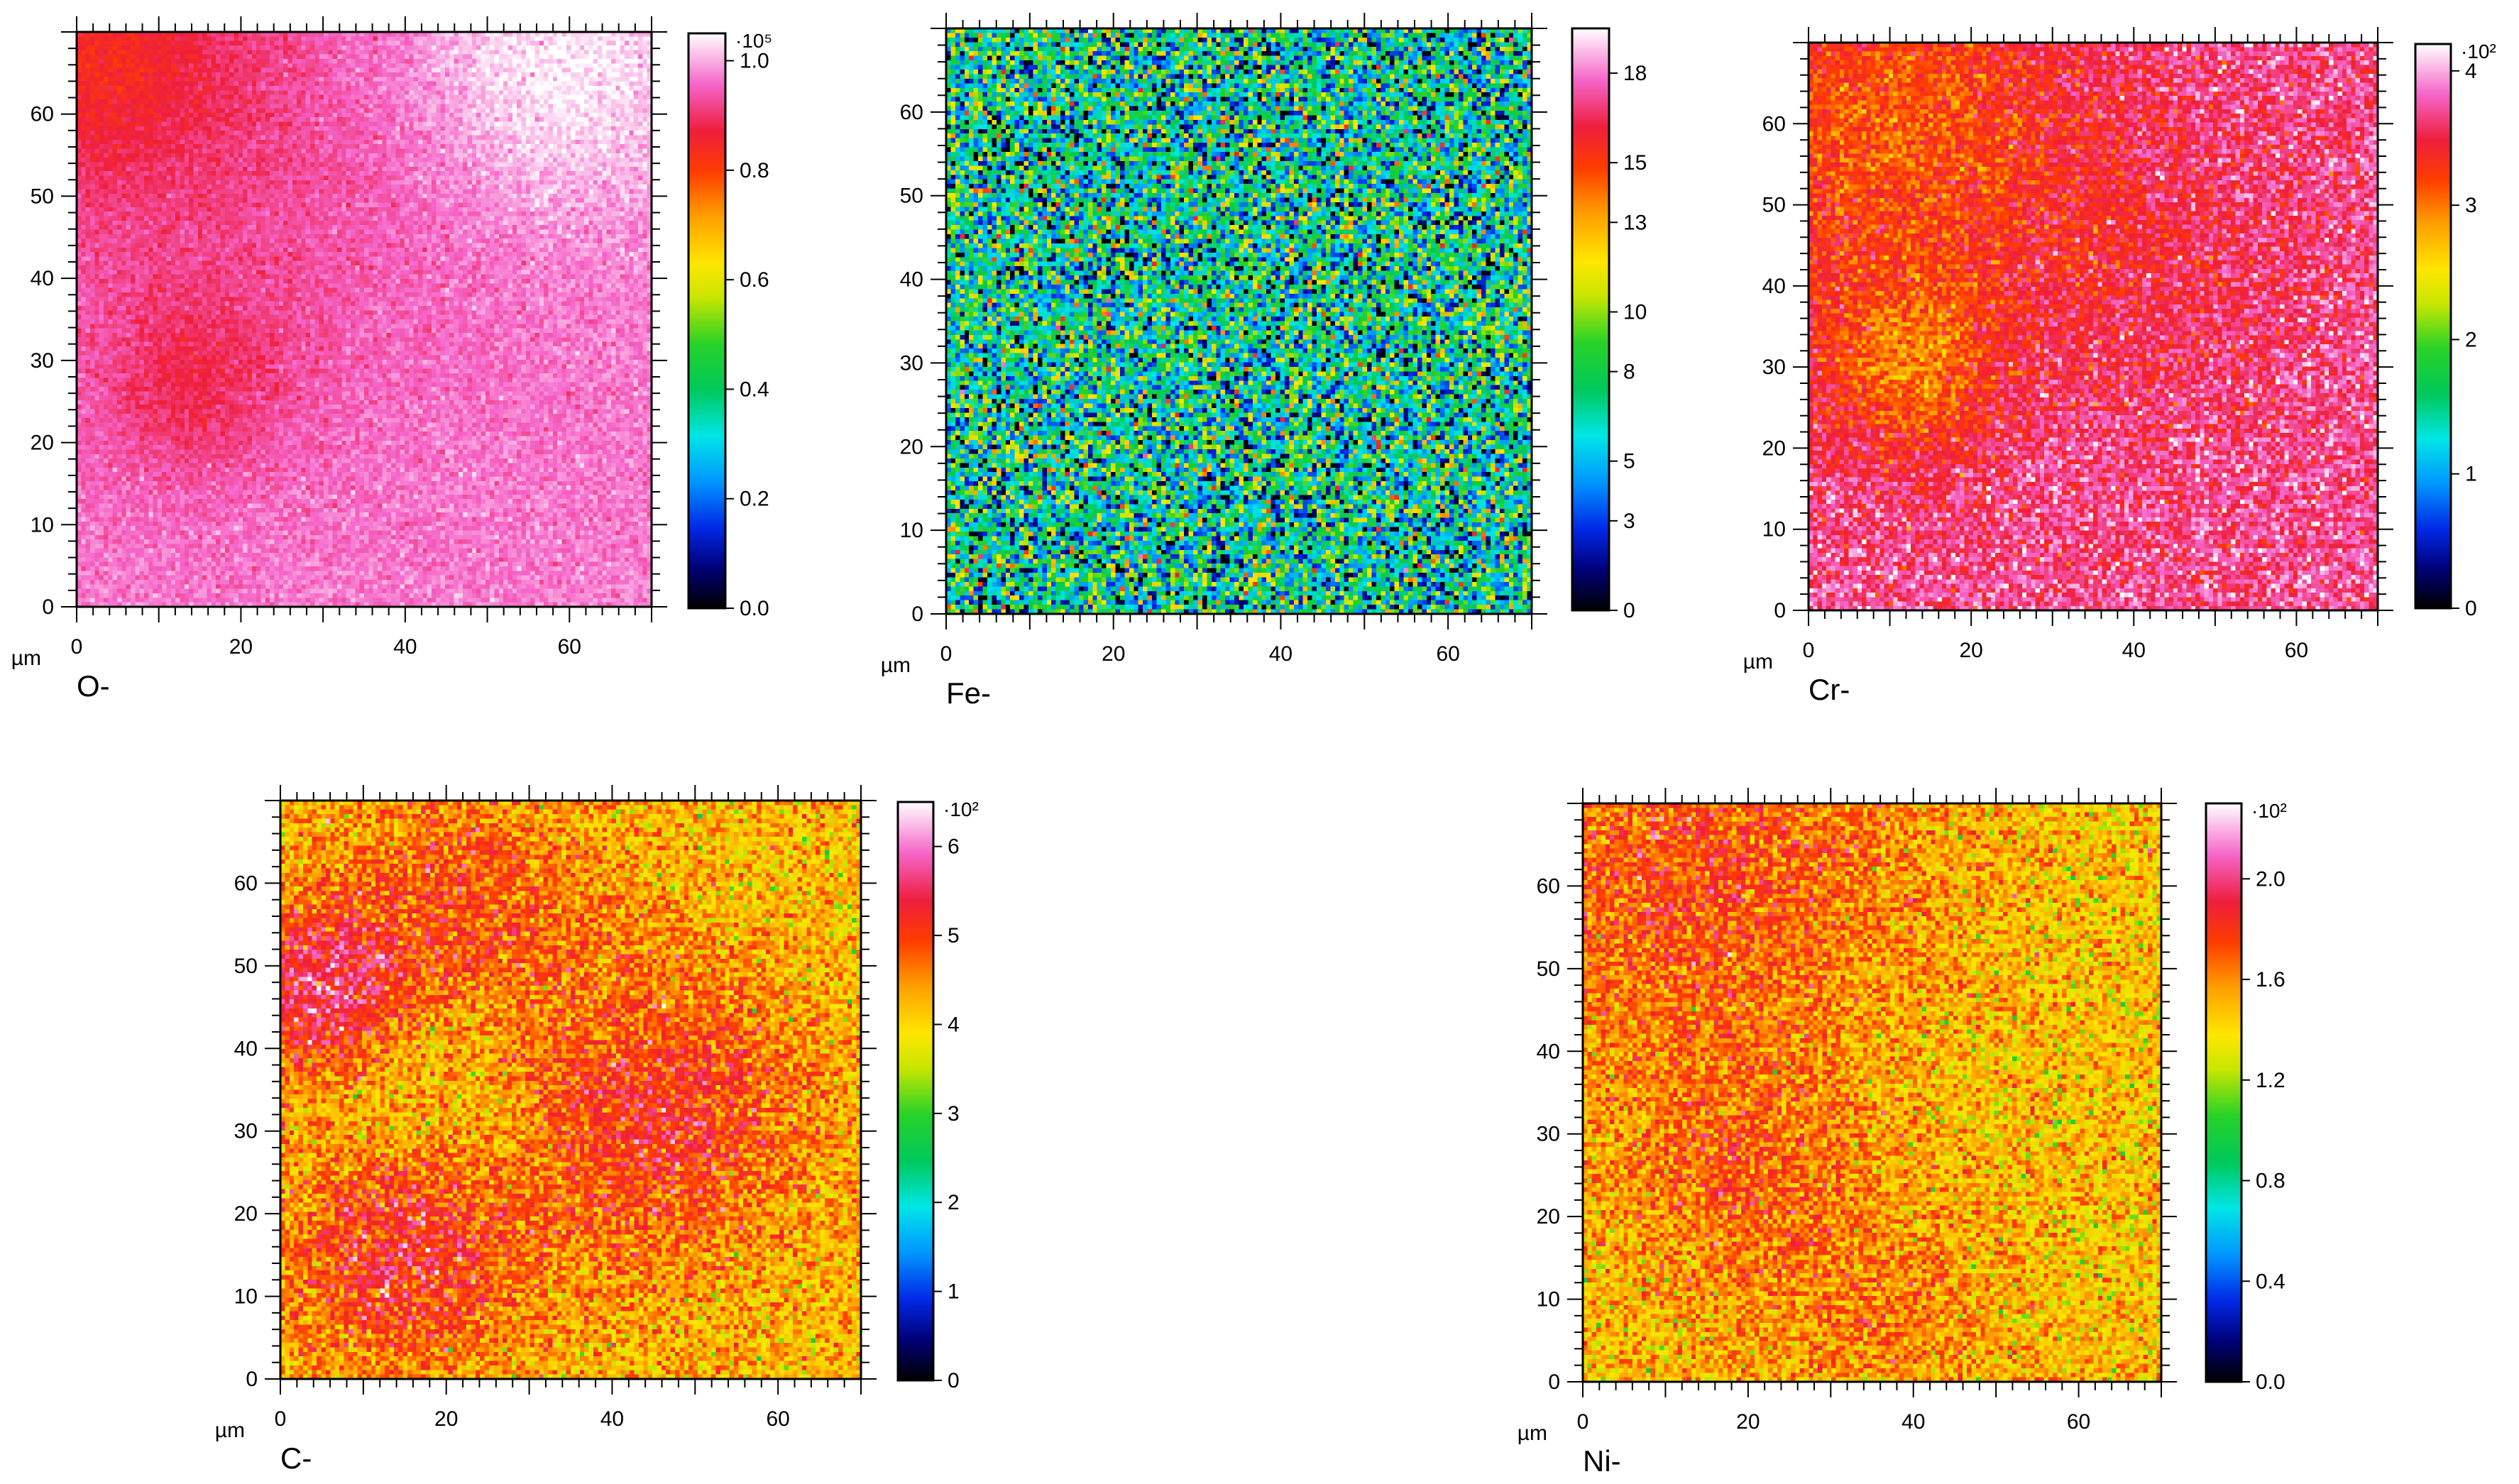 This screenshot has height=1484, width=2519. What do you see at coordinates (1635, 73) in the screenshot?
I see `colorbar-tick-label: 18` at bounding box center [1635, 73].